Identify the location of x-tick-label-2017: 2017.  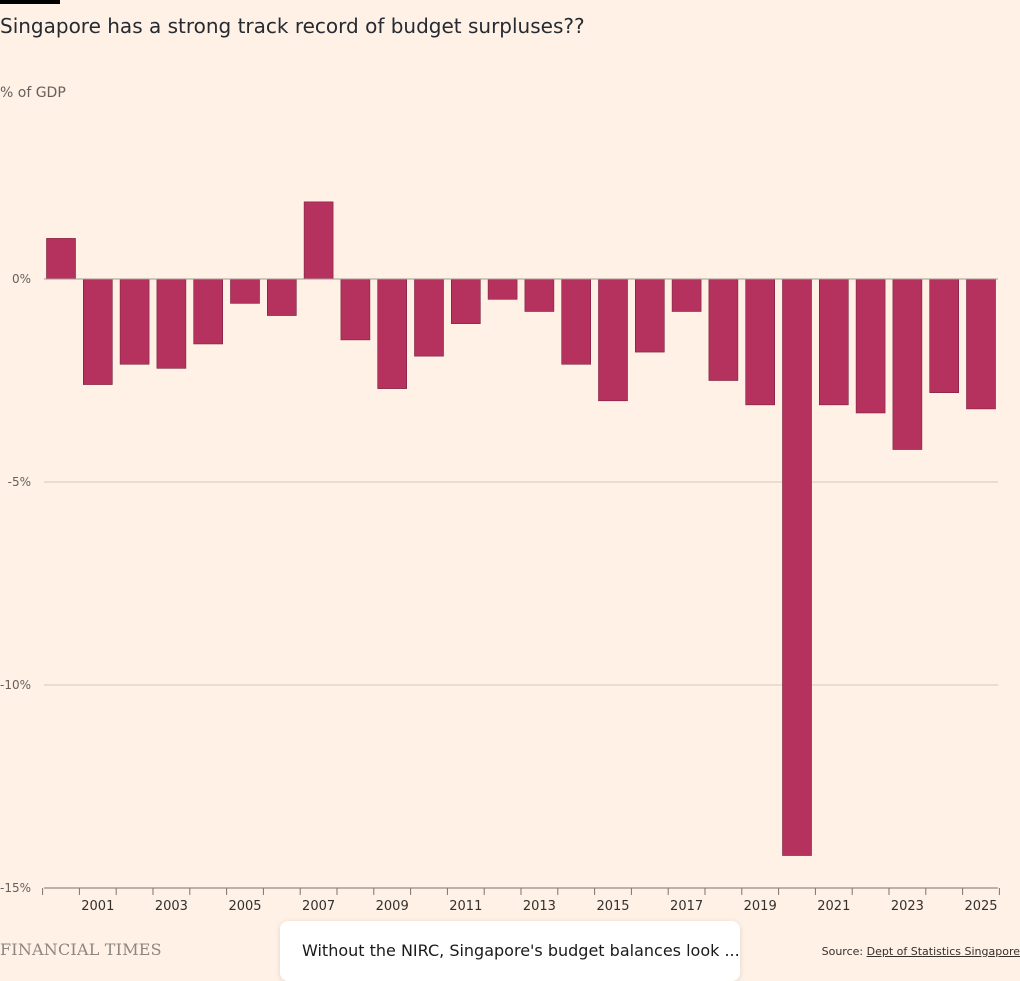
(686, 906).